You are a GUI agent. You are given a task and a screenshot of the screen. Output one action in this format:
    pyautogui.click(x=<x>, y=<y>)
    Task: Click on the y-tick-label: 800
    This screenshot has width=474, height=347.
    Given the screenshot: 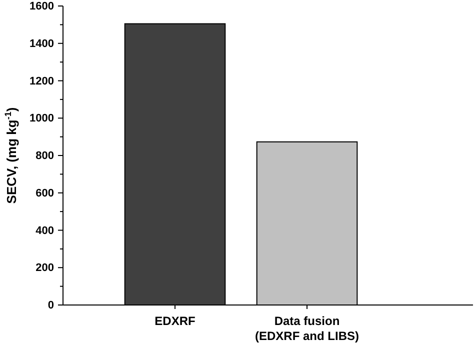 What is the action you would take?
    pyautogui.click(x=45, y=156)
    